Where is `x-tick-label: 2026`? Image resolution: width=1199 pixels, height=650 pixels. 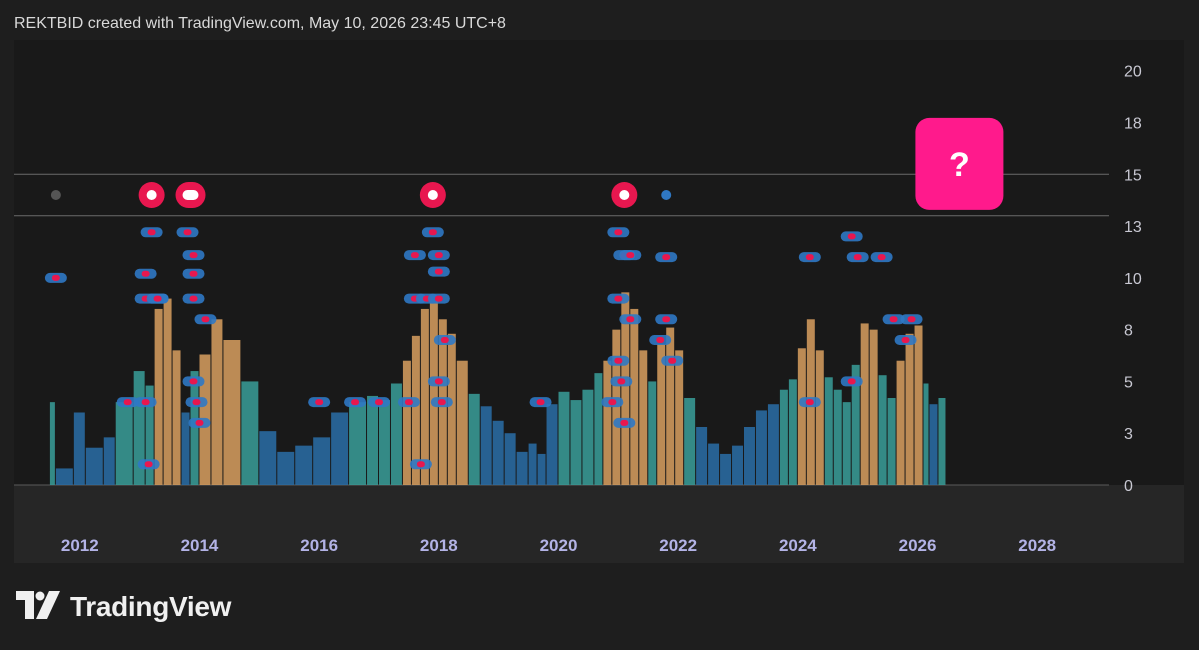 x-tick-label: 2026 is located at coordinates (918, 545).